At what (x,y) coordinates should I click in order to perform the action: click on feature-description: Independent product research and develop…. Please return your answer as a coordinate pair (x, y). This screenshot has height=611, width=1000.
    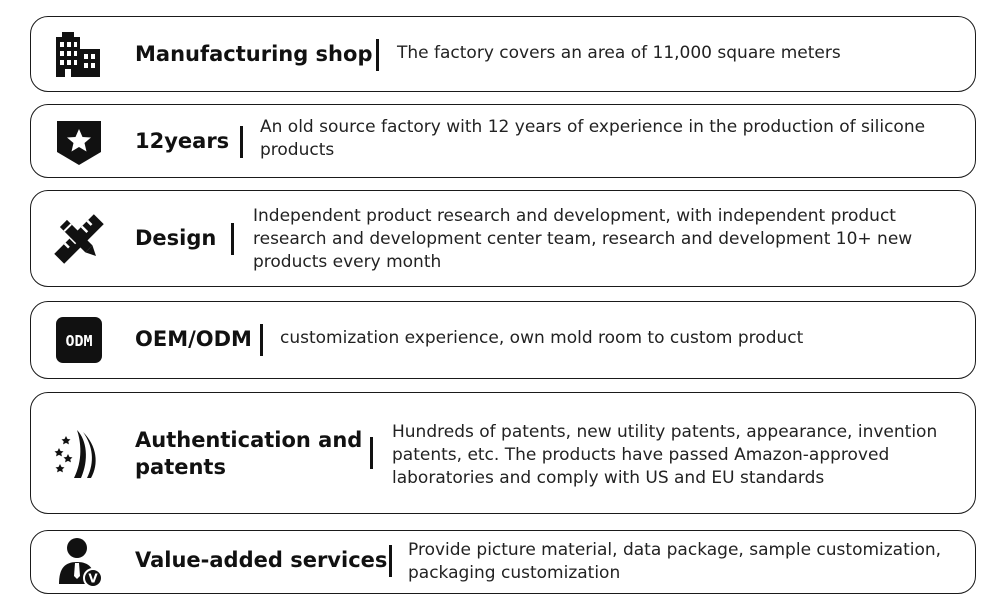
    Looking at the image, I should click on (583, 239).